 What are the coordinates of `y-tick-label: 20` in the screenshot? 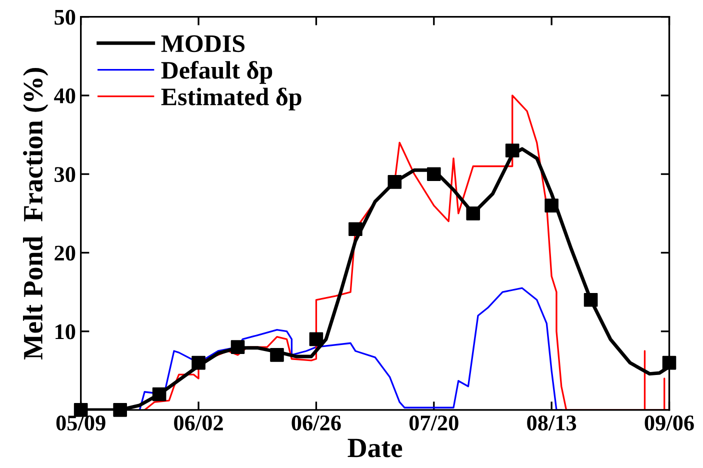 It's located at (65, 253).